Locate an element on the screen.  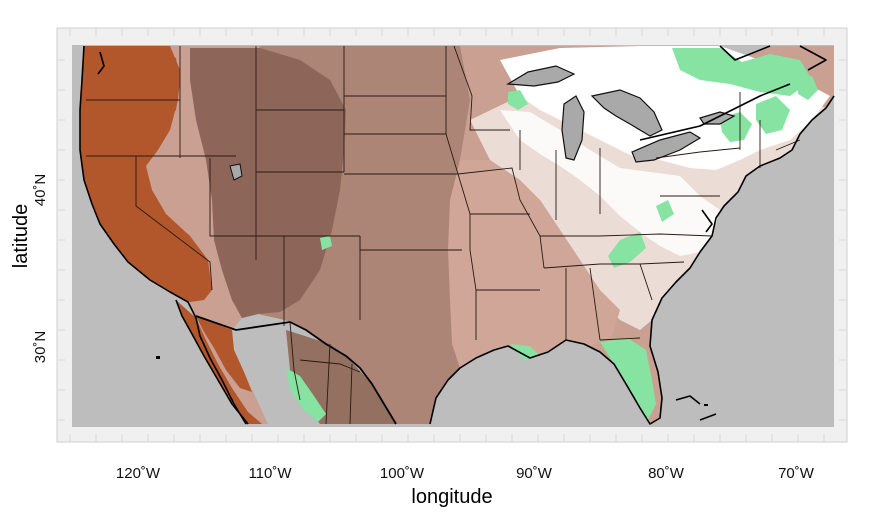
x-axis-title: longitude is located at coordinates (451, 497).